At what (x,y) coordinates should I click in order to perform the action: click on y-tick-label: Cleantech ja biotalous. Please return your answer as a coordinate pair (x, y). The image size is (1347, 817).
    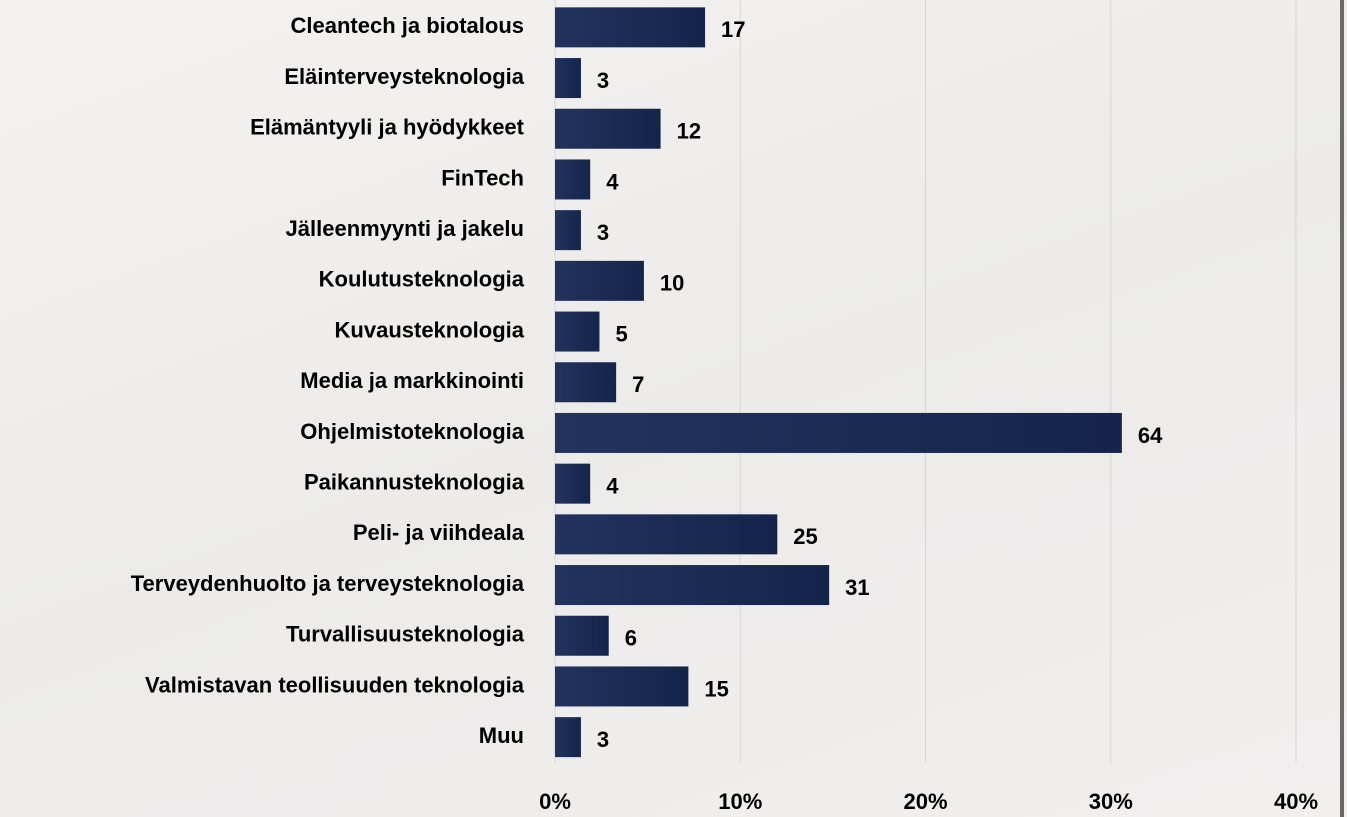
    Looking at the image, I should click on (408, 25).